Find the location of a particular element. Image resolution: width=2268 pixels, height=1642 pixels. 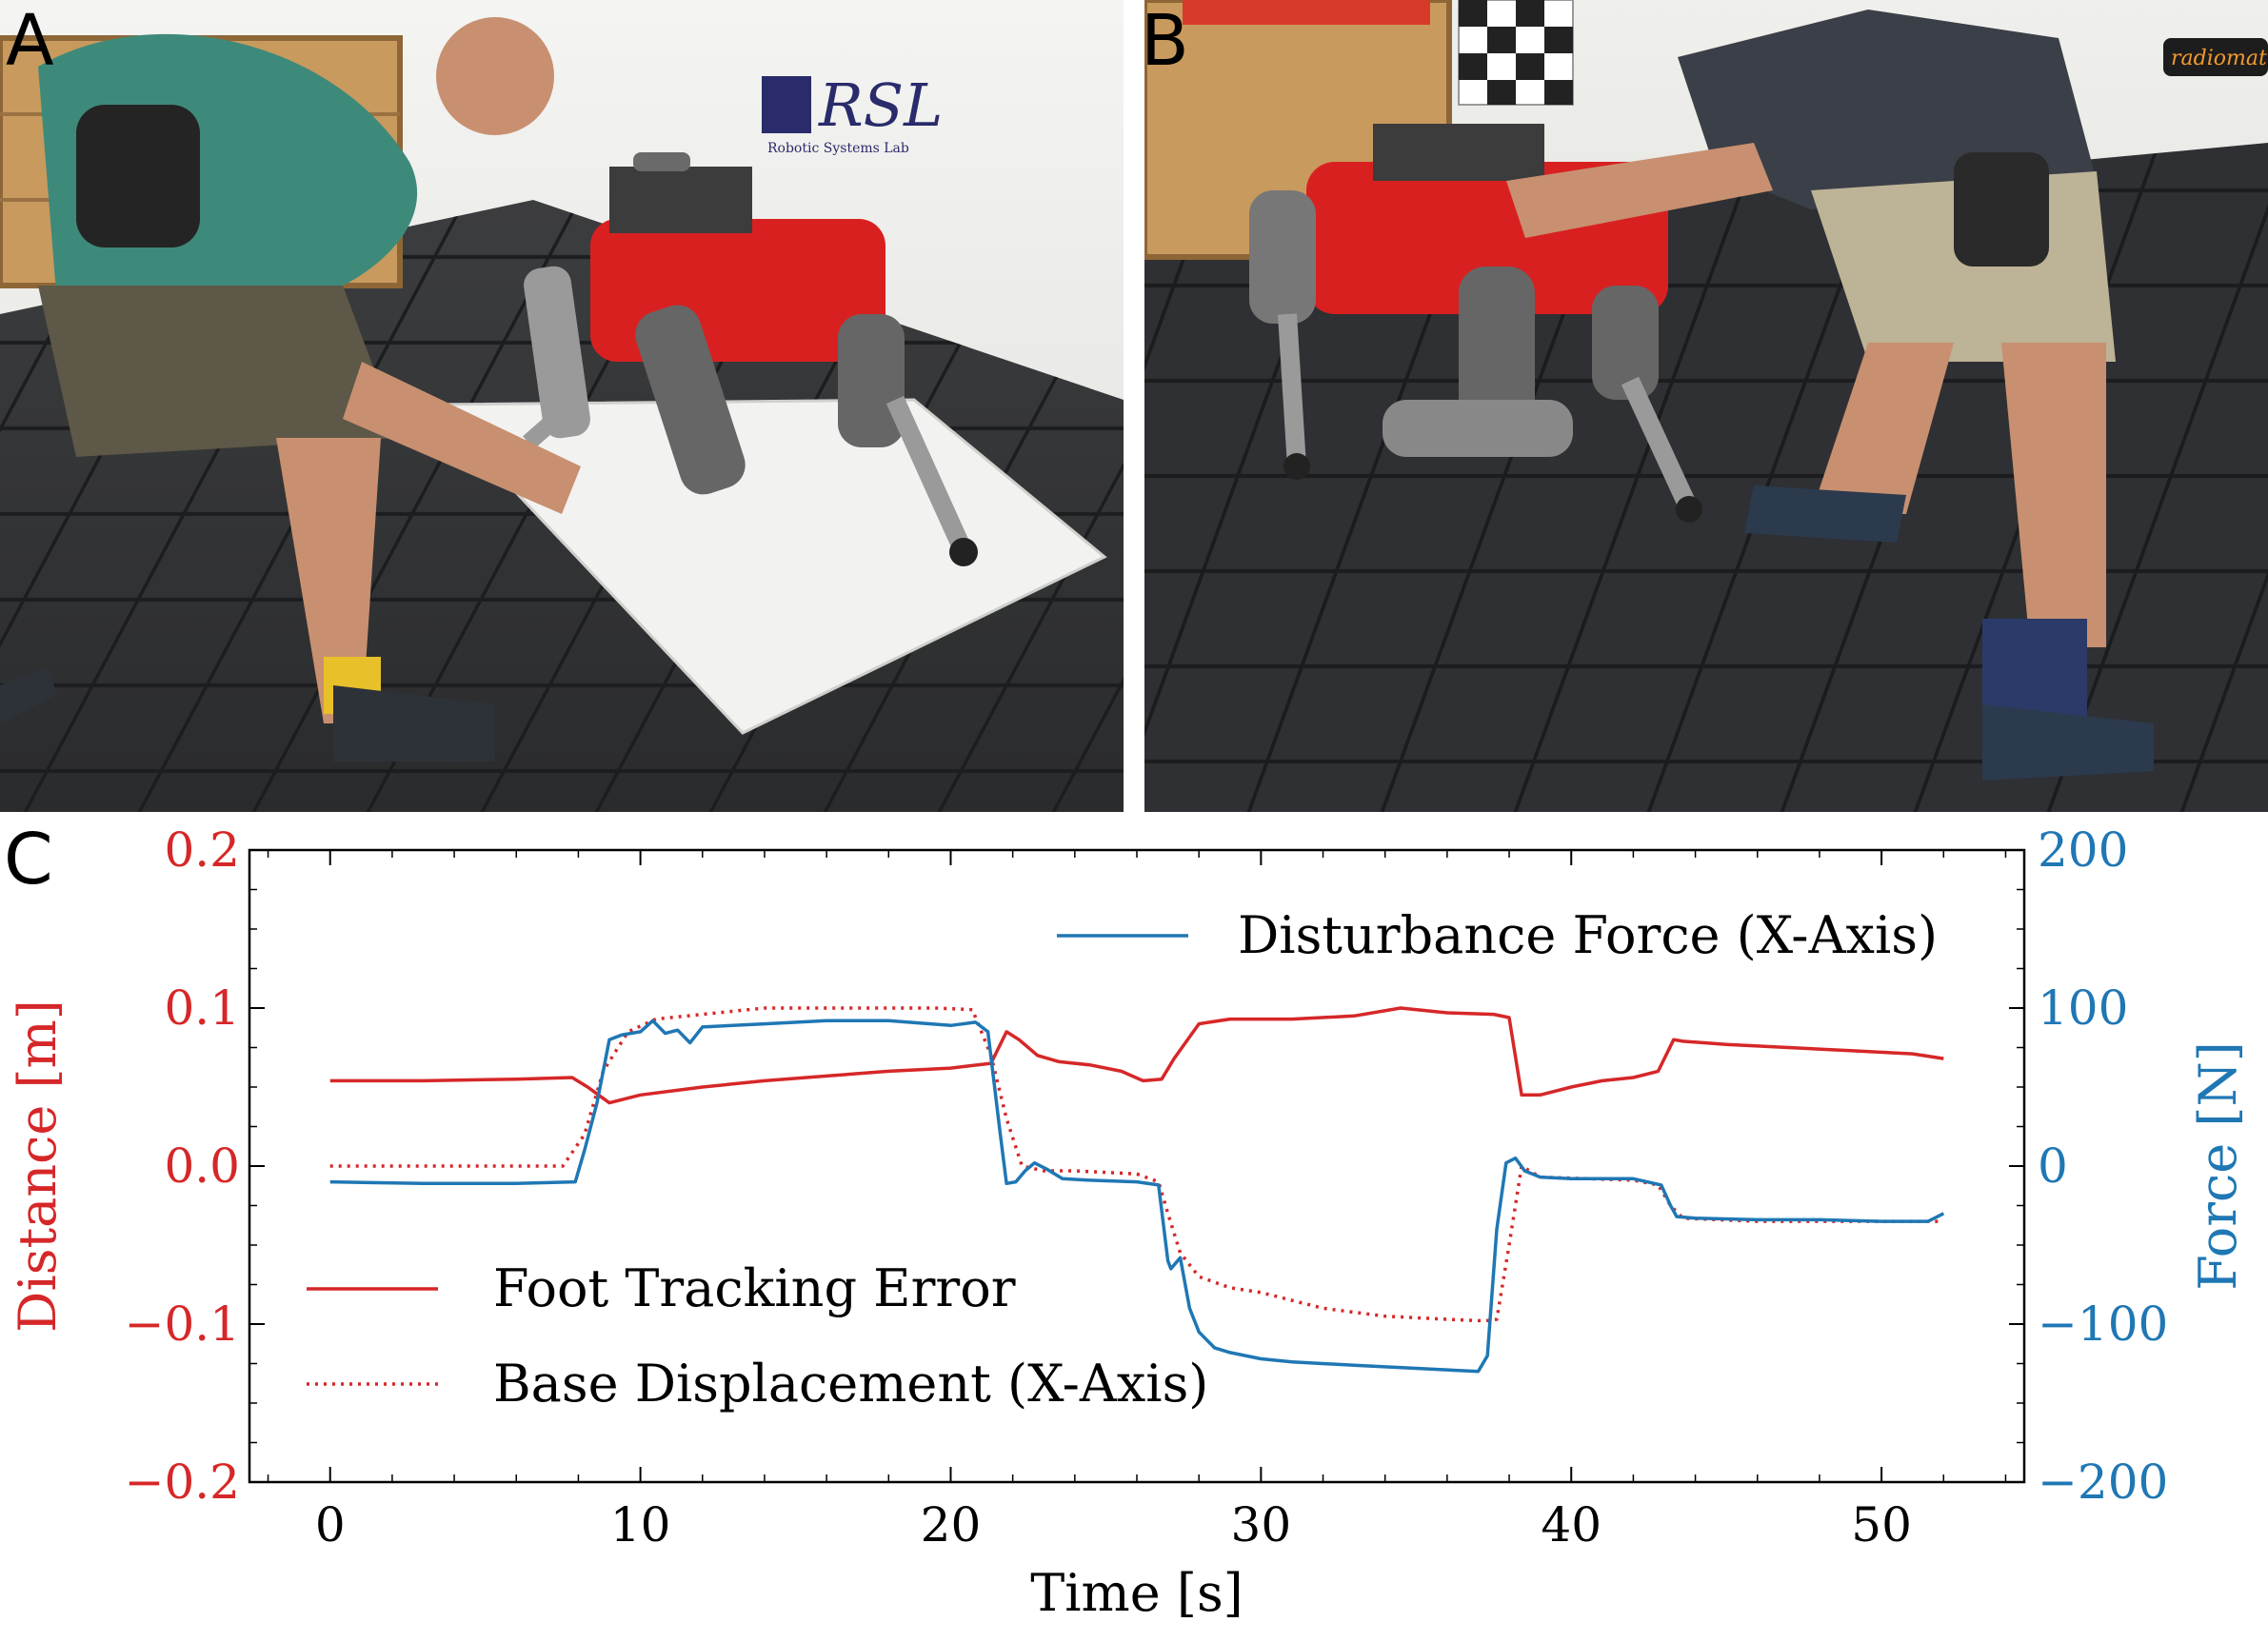

radiomatic-badge-text: radiomatic is located at coordinates (2219, 58).